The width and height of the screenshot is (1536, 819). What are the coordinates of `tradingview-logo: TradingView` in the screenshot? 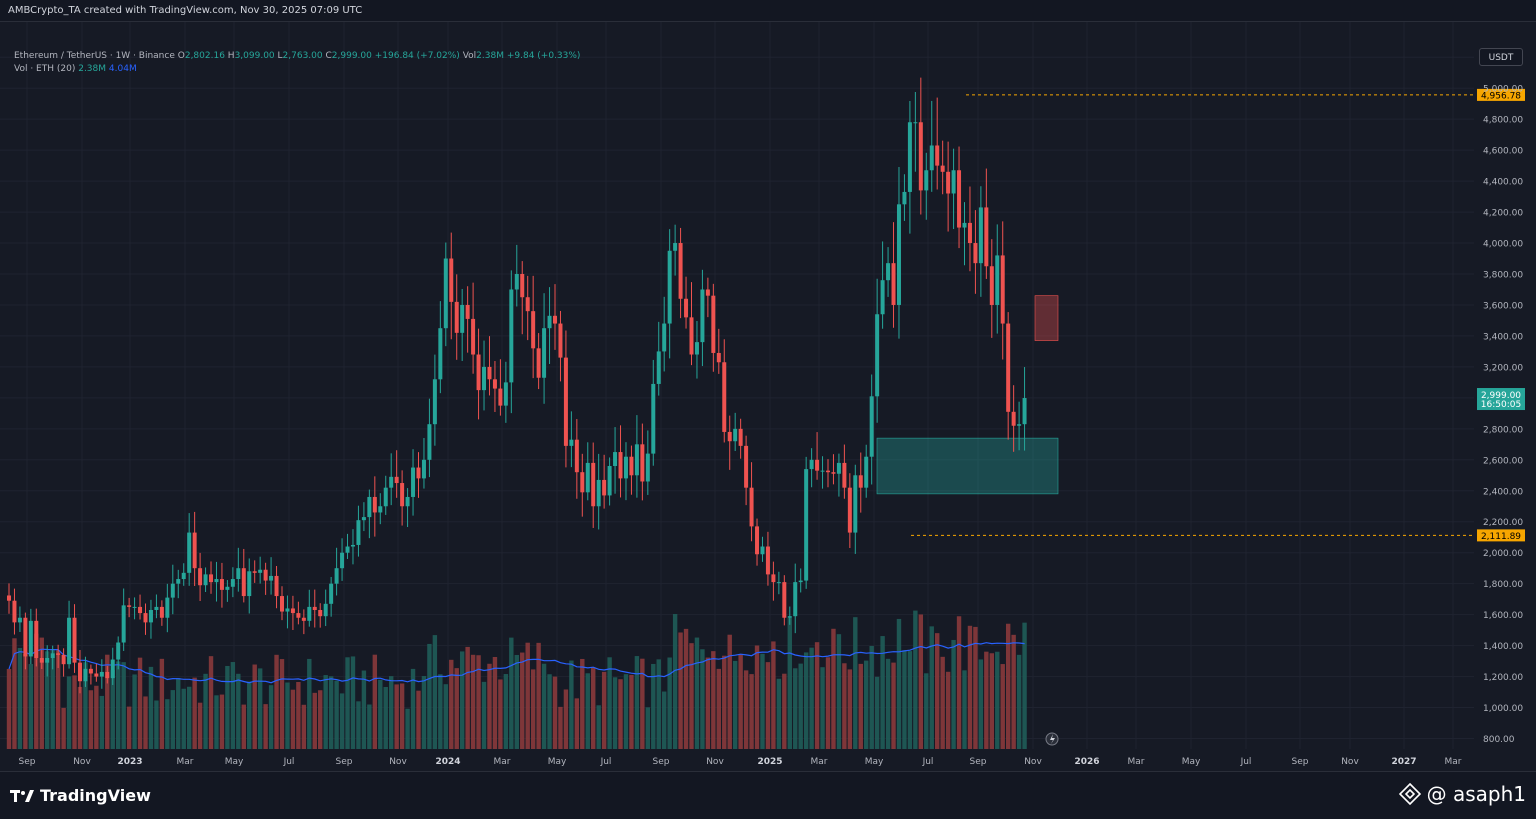 It's located at (80, 795).